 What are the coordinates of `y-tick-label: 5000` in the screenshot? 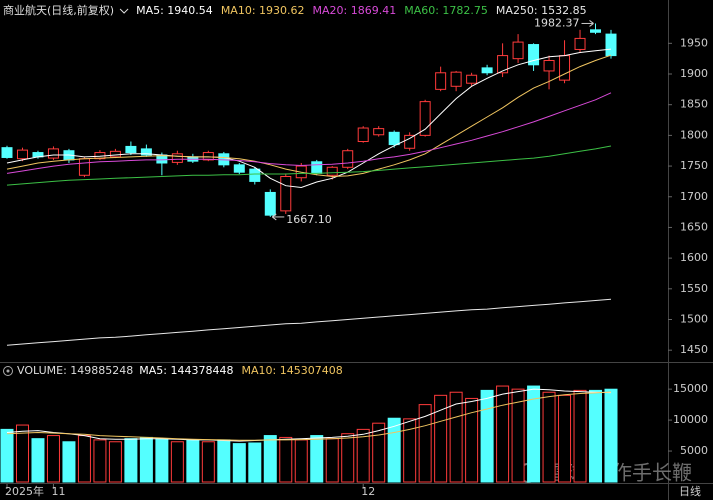 It's located at (694, 450).